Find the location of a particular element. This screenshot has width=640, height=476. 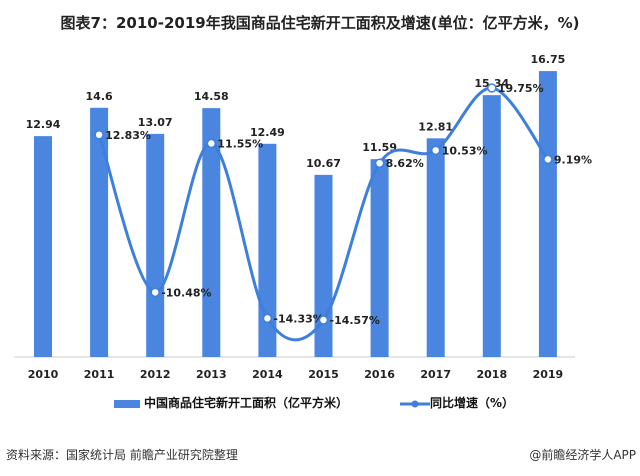

growth-value-label: -10.48% is located at coordinates (186, 292).